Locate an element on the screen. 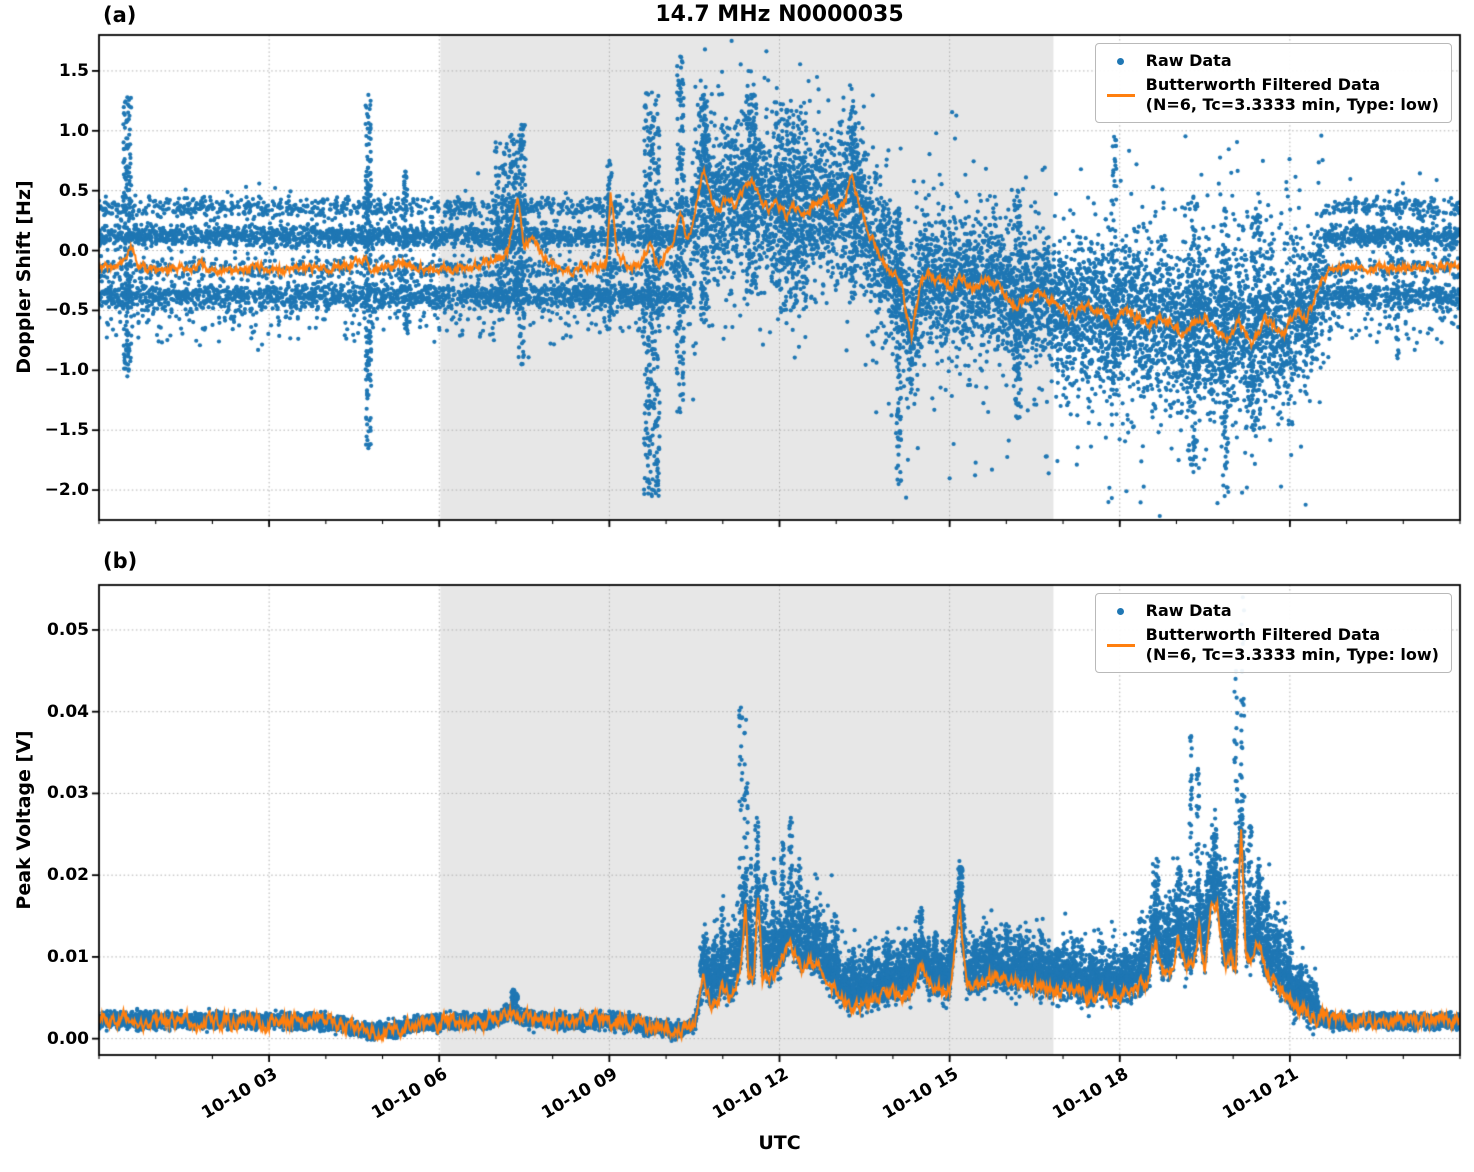  y-tick-label-a: 0.5 is located at coordinates (73, 190).